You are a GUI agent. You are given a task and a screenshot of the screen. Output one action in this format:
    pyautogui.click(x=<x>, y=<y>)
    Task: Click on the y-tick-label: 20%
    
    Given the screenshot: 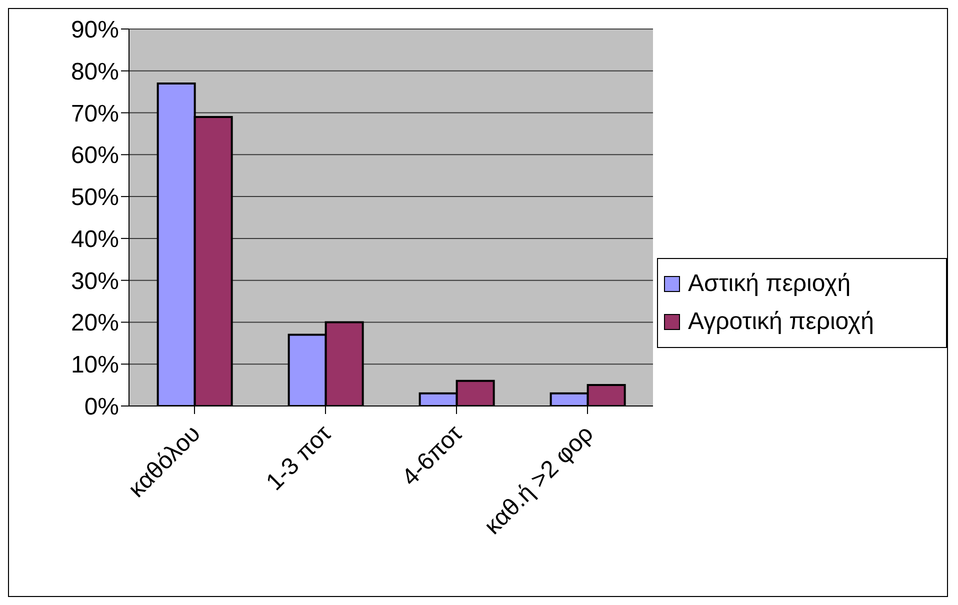 What is the action you would take?
    pyautogui.click(x=94, y=323)
    